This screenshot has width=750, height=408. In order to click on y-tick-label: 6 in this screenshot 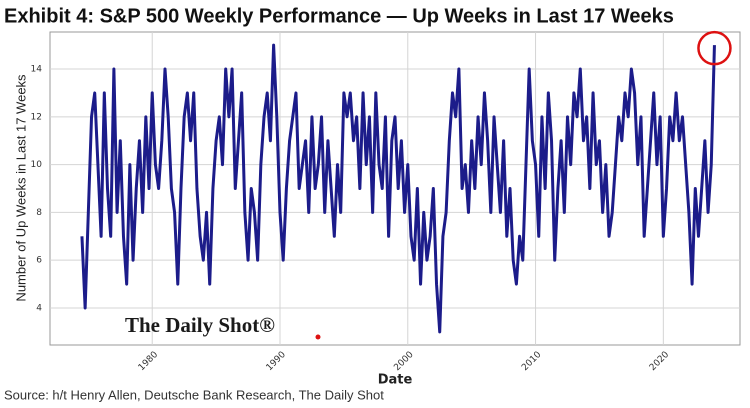, I will do `click(39, 261)`.